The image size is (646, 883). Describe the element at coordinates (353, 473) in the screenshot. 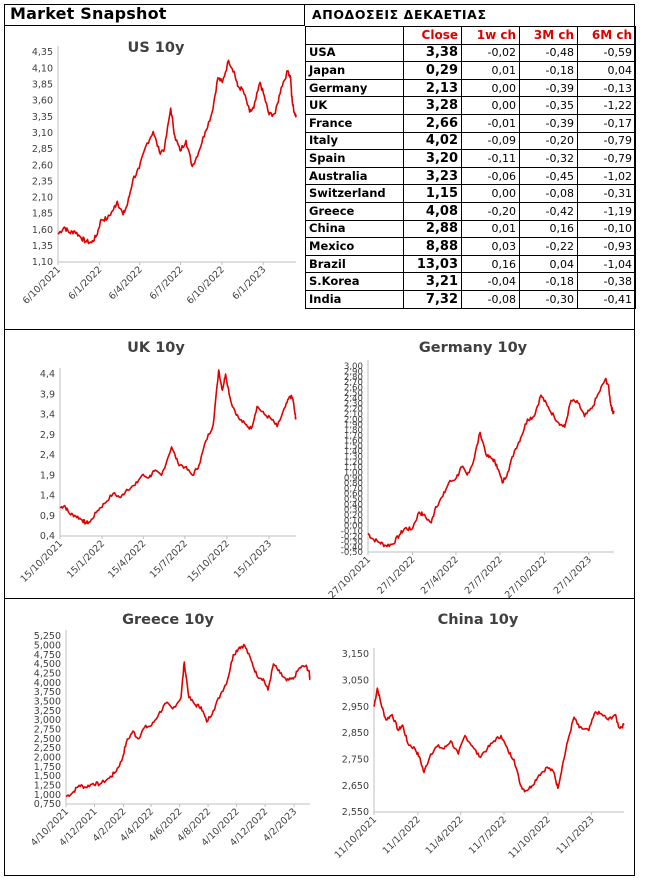

I see `y-tick-label: 1,00` at that location.